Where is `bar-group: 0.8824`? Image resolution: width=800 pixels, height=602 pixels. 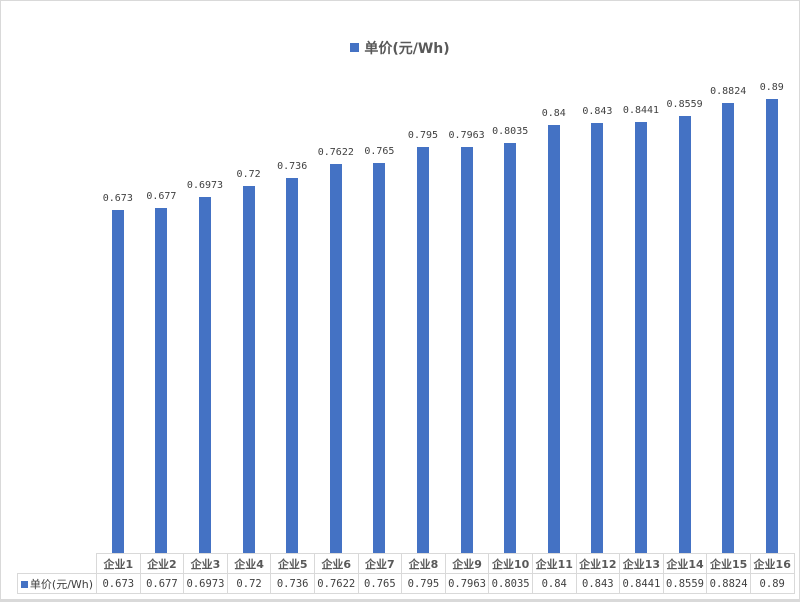 bar-group: 0.8824 is located at coordinates (728, 306).